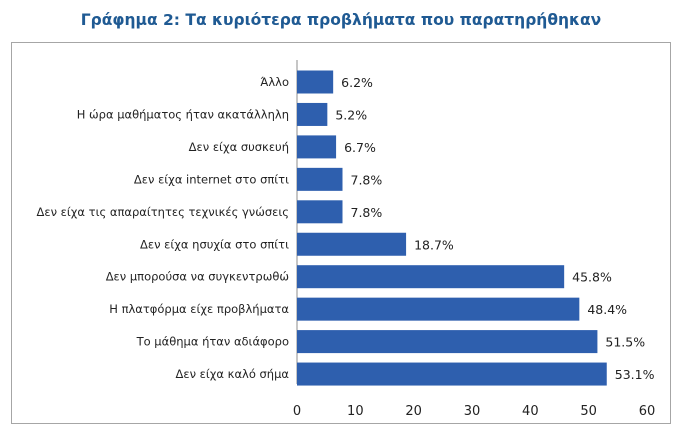 The width and height of the screenshot is (682, 439). What do you see at coordinates (434, 244) in the screenshot?
I see `value-label: 18.7%` at bounding box center [434, 244].